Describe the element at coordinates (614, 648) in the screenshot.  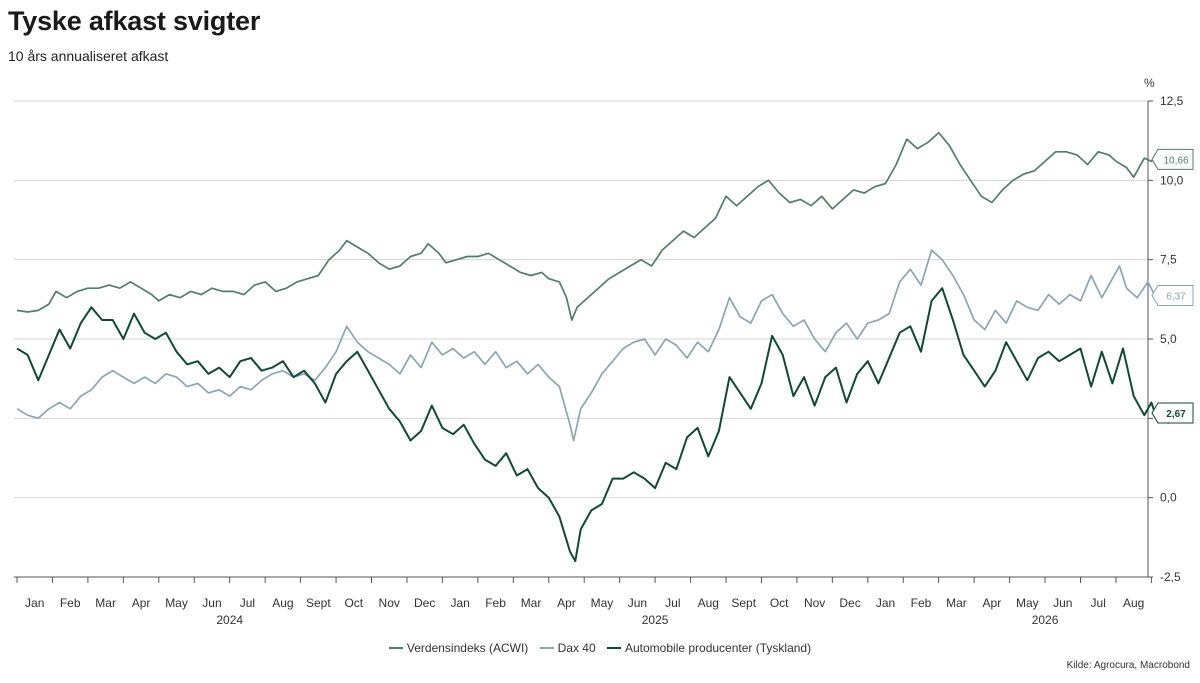
I see `legend-swatch-auto` at that location.